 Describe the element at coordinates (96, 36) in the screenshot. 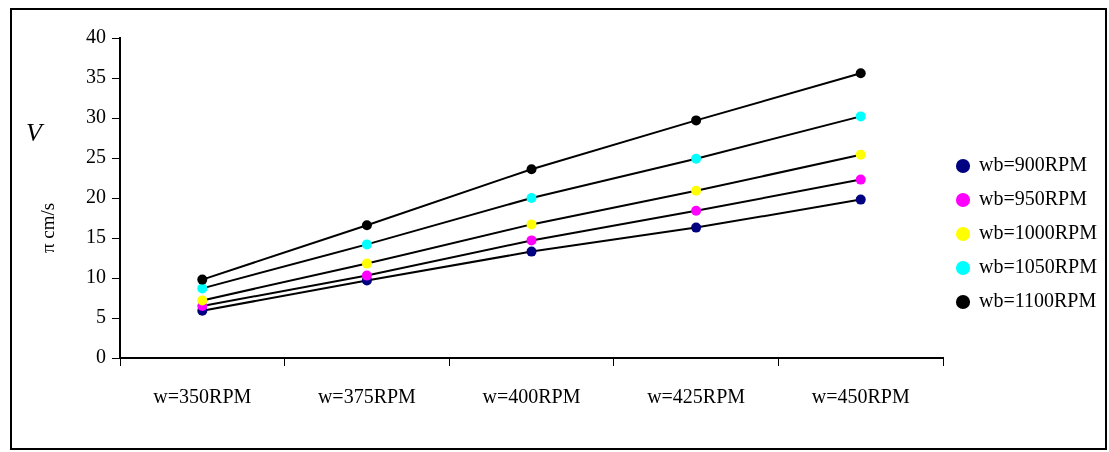

I see `y-tick-label: 40` at that location.